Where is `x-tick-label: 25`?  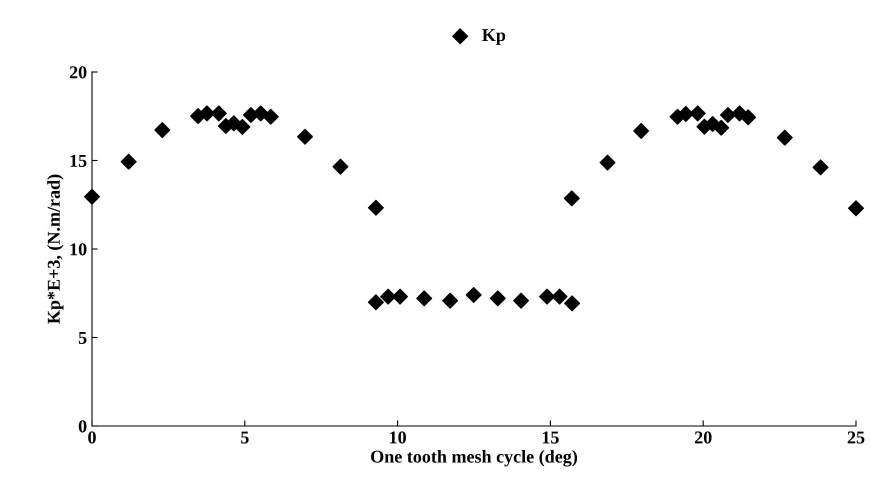 x-tick-label: 25 is located at coordinates (856, 437).